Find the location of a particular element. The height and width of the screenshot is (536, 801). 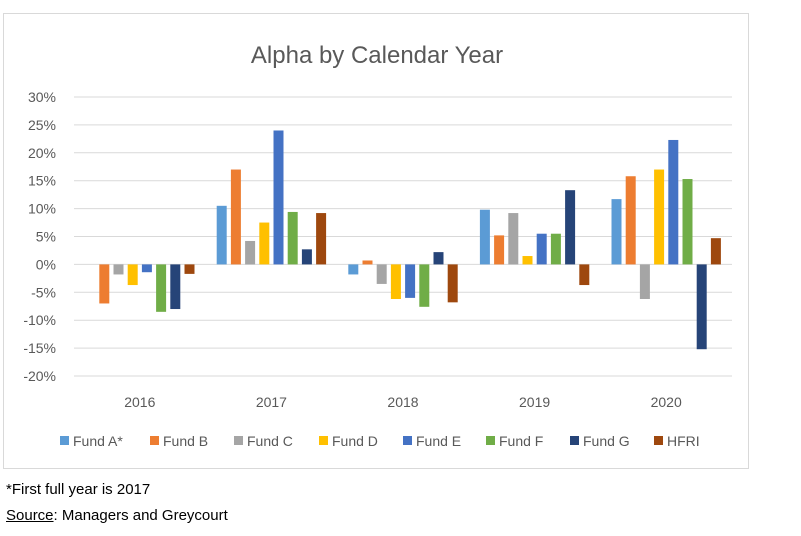

x-tick-label: 2020 is located at coordinates (666, 402).